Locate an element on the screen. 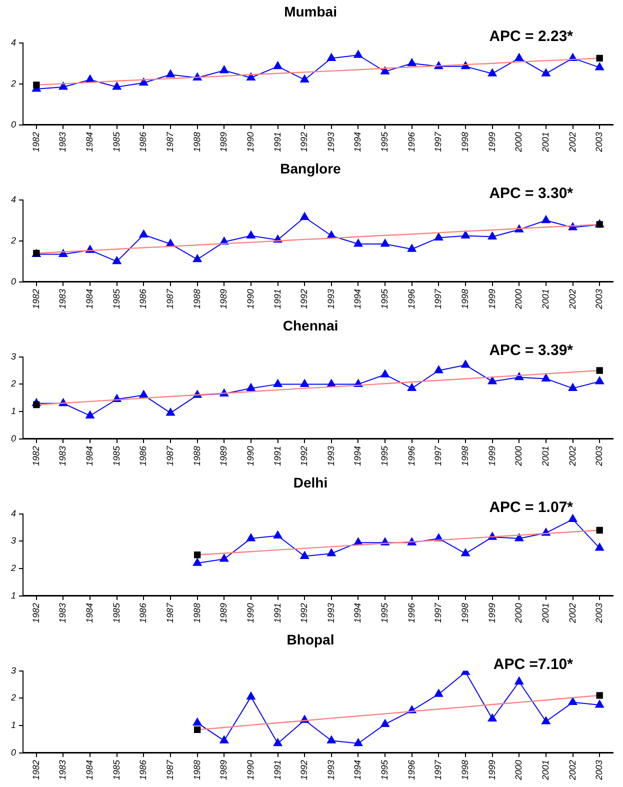 Image resolution: width=623 pixels, height=787 pixels. chart-title: Mumbai is located at coordinates (310, 11).